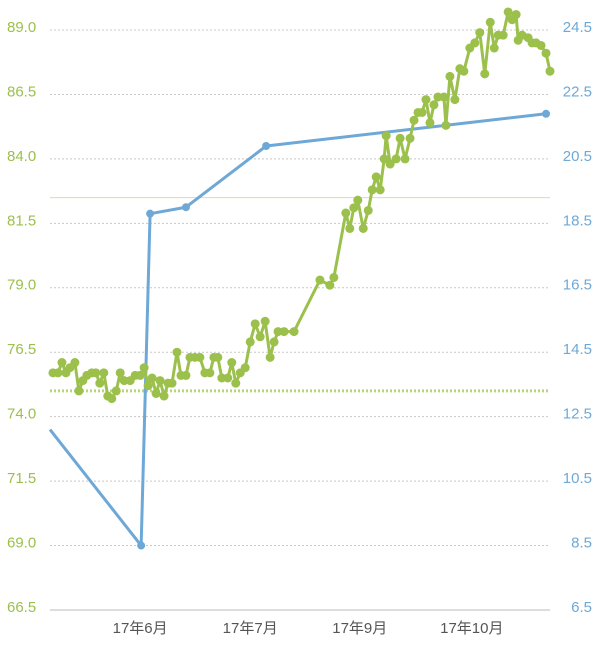 The image size is (599, 650). I want to click on y2-tick-label: 20.5, so click(577, 156).